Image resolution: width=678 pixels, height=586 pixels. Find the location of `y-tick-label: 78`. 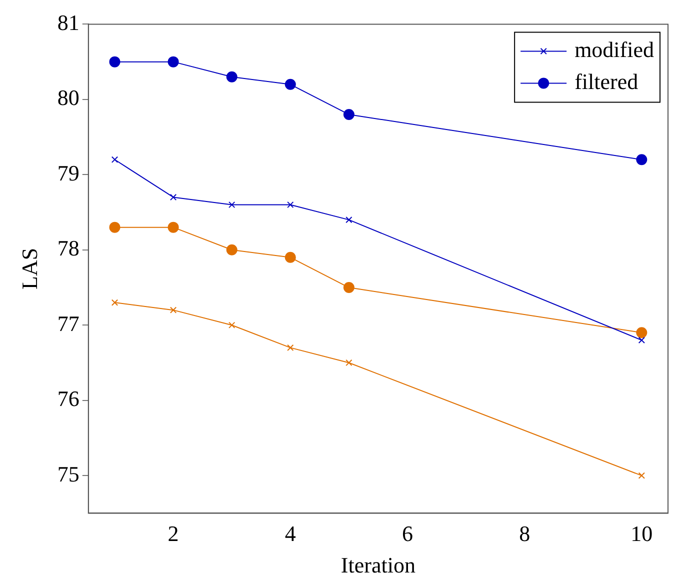

y-tick-label: 78 is located at coordinates (68, 248).